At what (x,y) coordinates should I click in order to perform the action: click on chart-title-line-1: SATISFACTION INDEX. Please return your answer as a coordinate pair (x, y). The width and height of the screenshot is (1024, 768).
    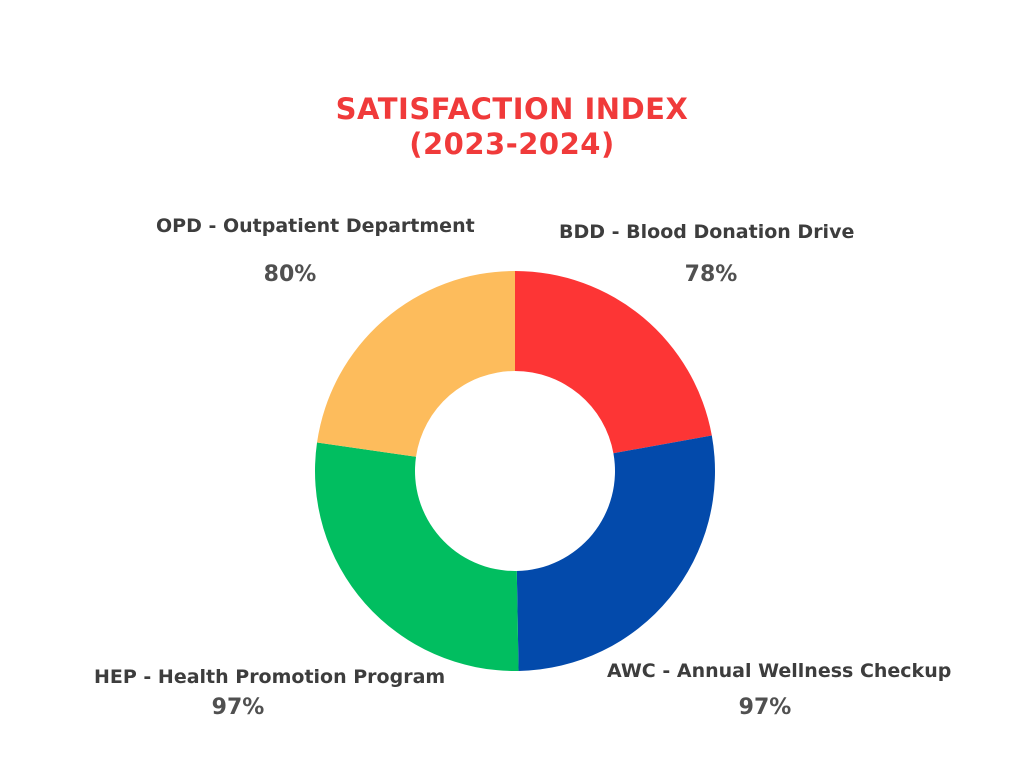
    Looking at the image, I should click on (512, 109).